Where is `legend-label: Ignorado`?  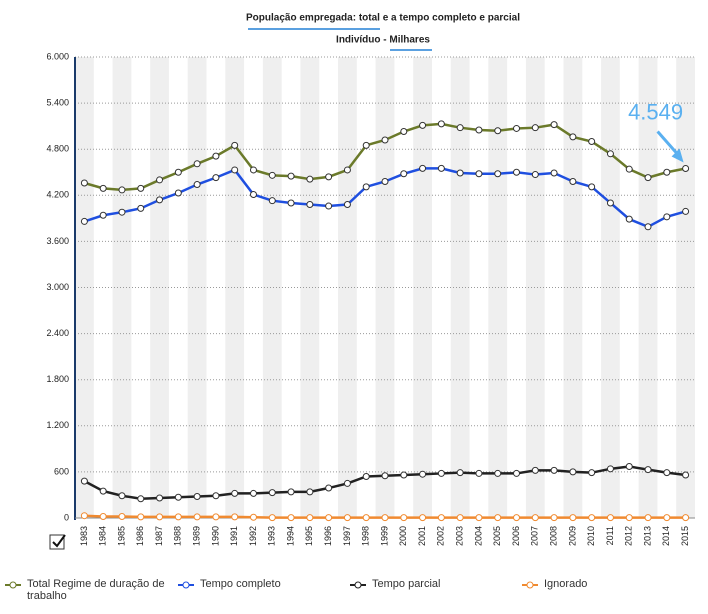
legend-label: Ignorado is located at coordinates (566, 584).